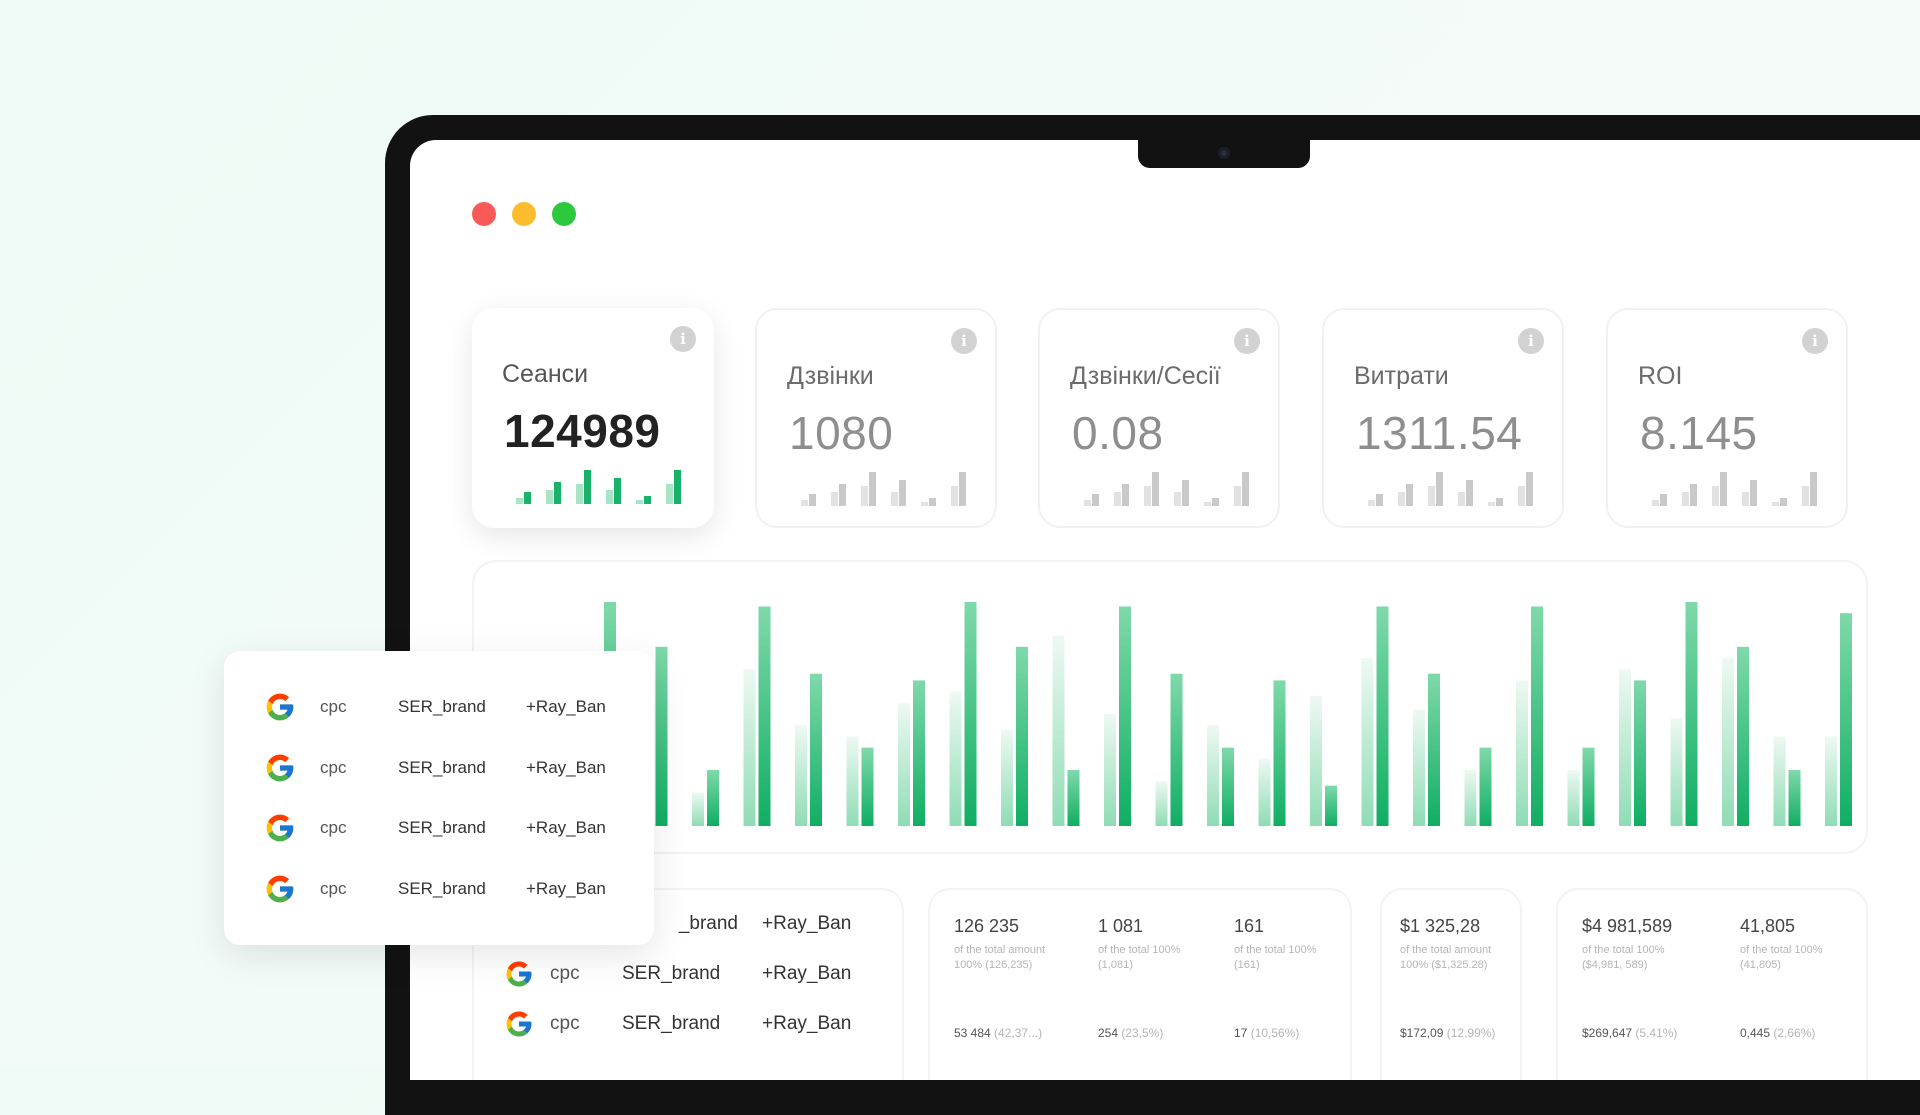 The width and height of the screenshot is (1920, 1115). Describe the element at coordinates (582, 431) in the screenshot. I see `kpi-value: 124989` at that location.